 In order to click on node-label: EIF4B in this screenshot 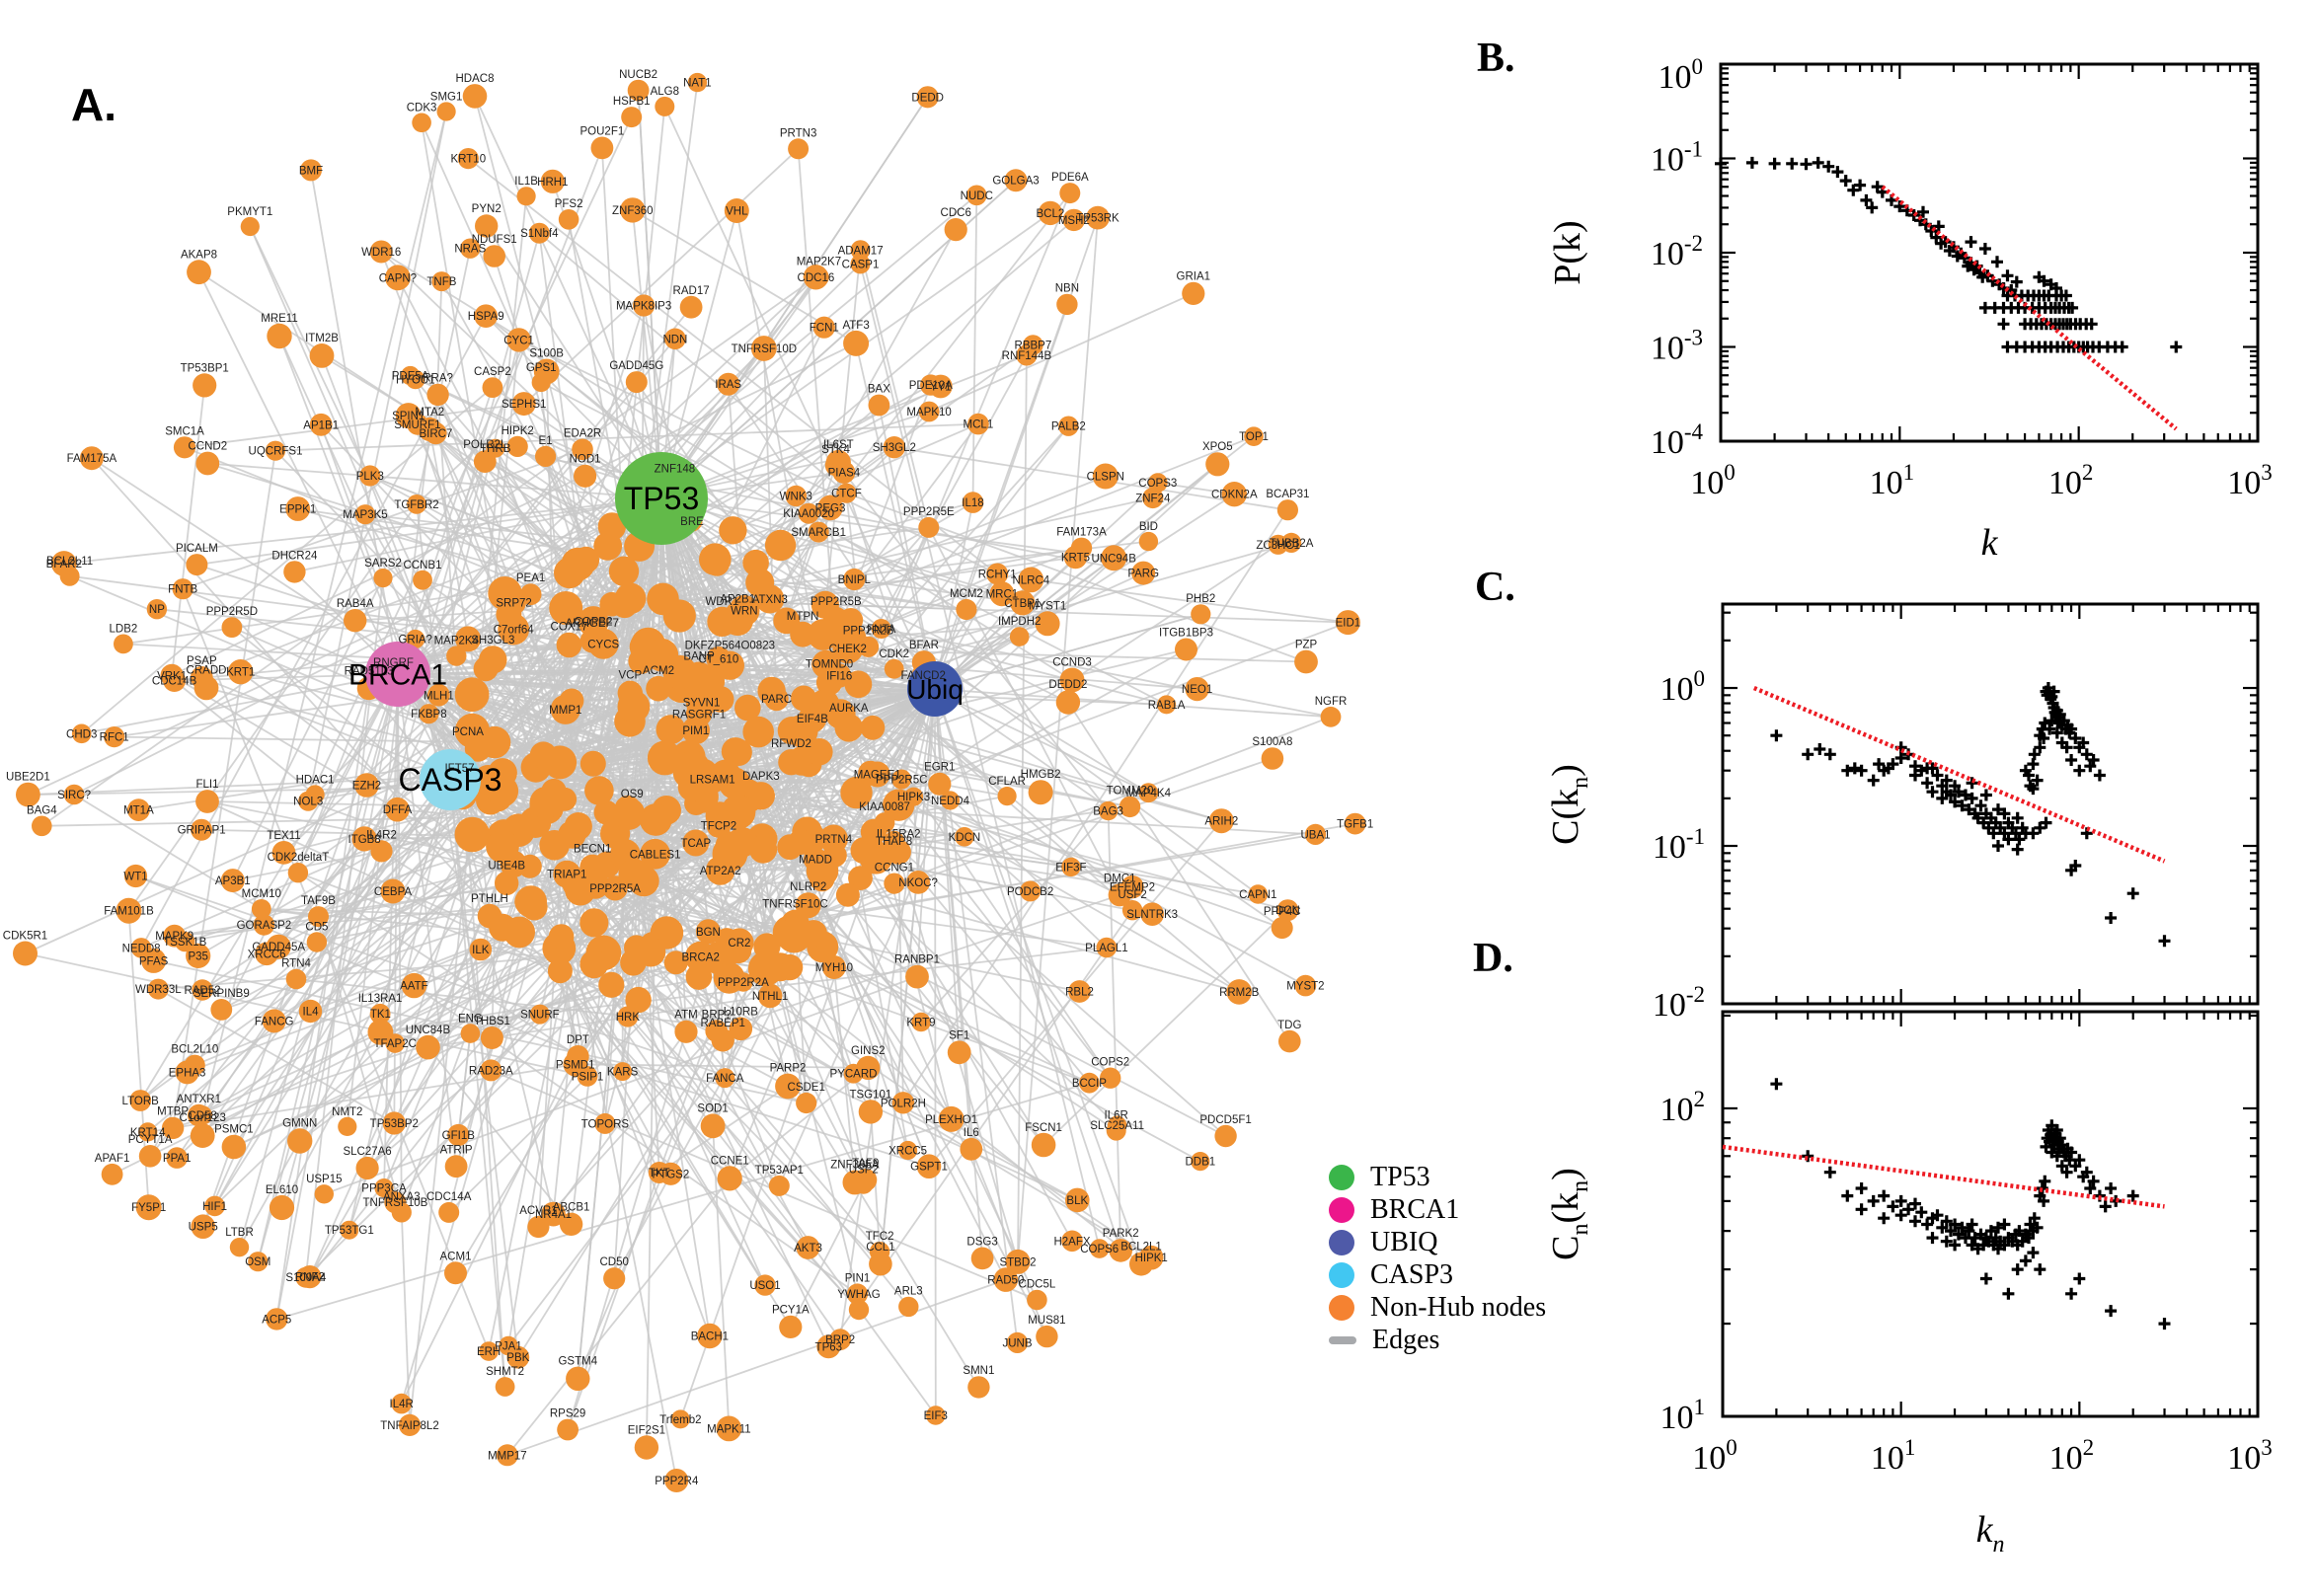, I will do `click(812, 719)`.